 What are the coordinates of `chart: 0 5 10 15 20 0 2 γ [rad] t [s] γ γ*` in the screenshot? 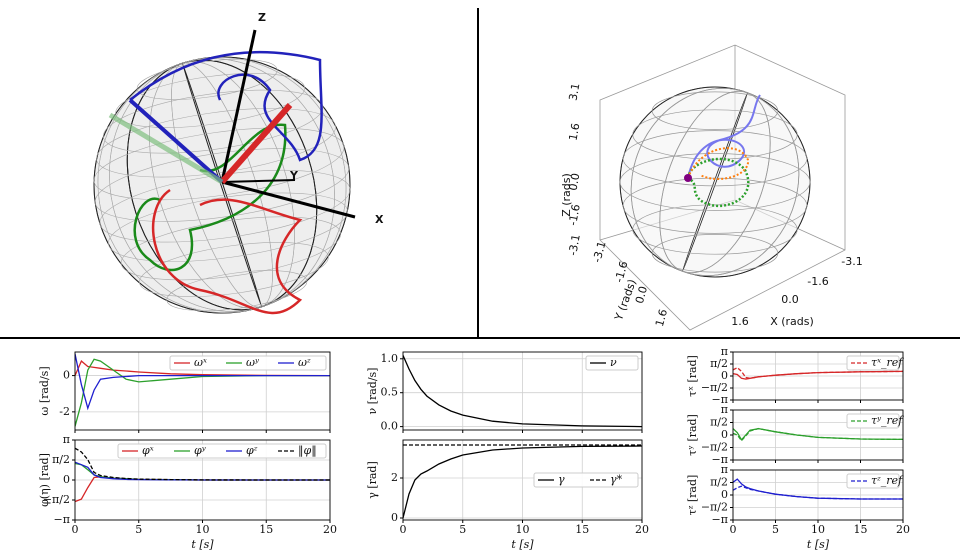 It's located at (507, 495).